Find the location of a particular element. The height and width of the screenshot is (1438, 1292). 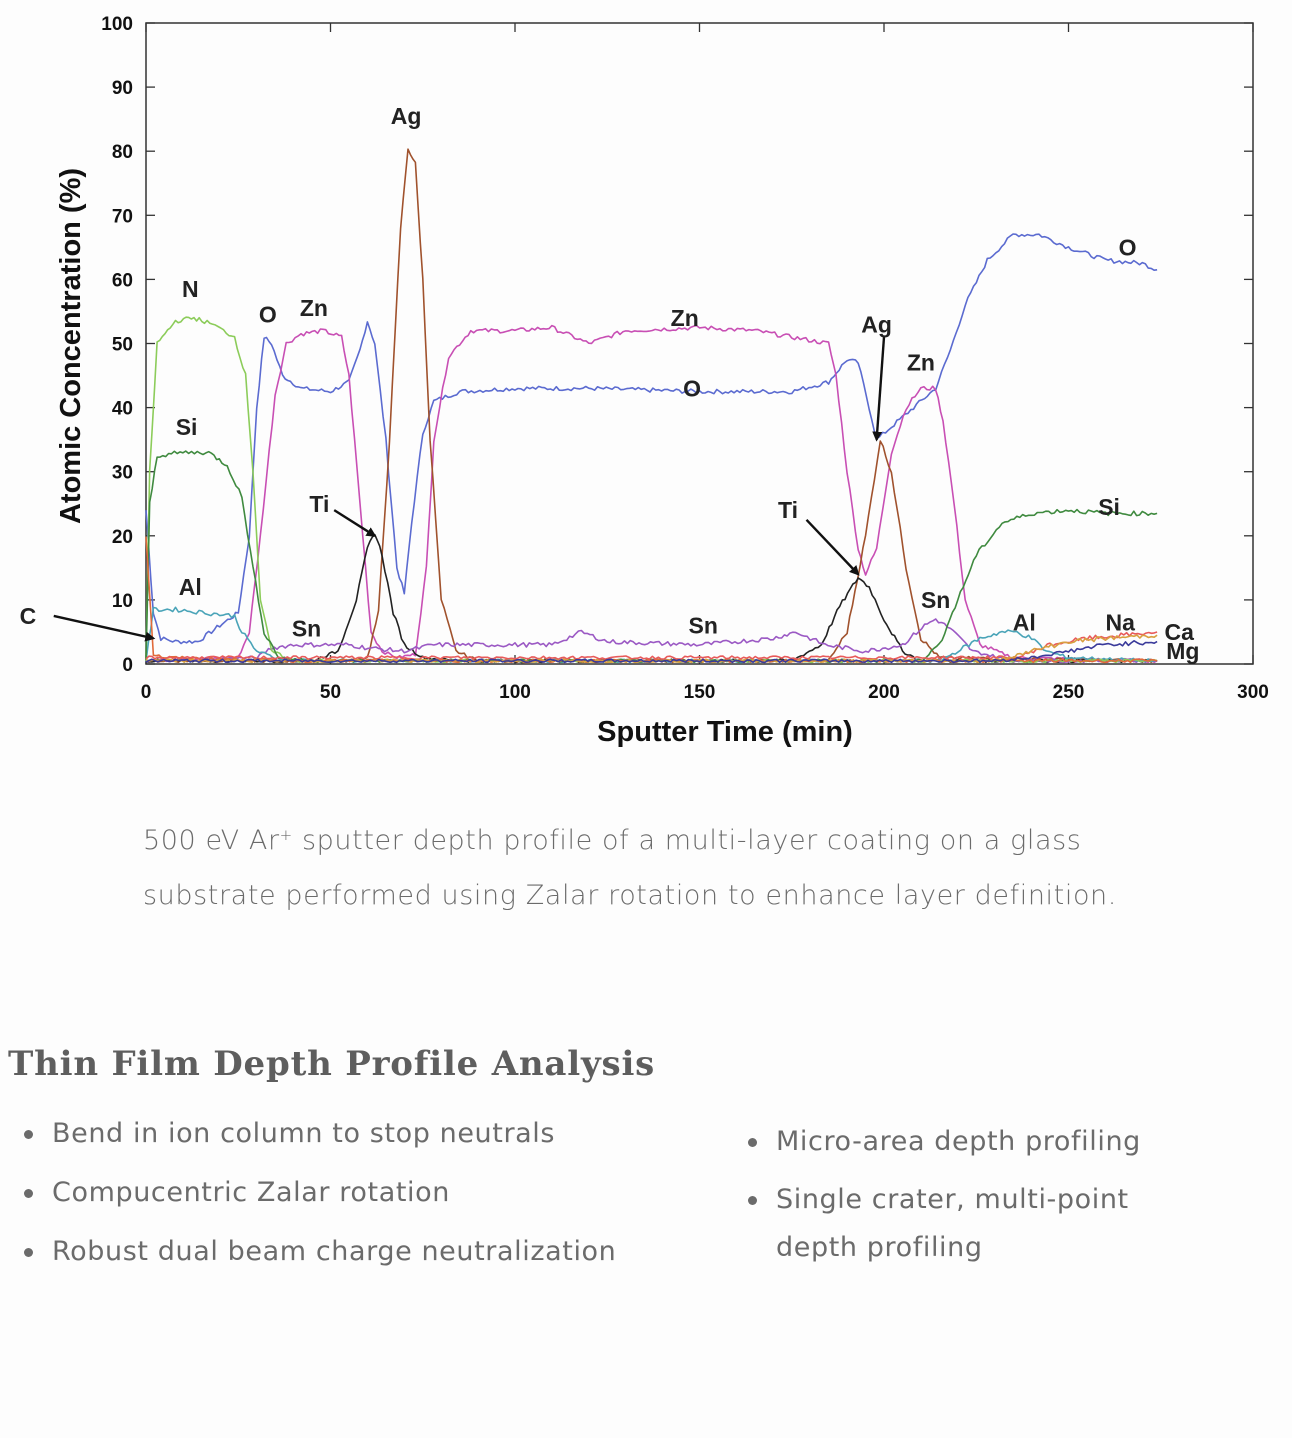

y-tick-label: 20 is located at coordinates (122, 537).